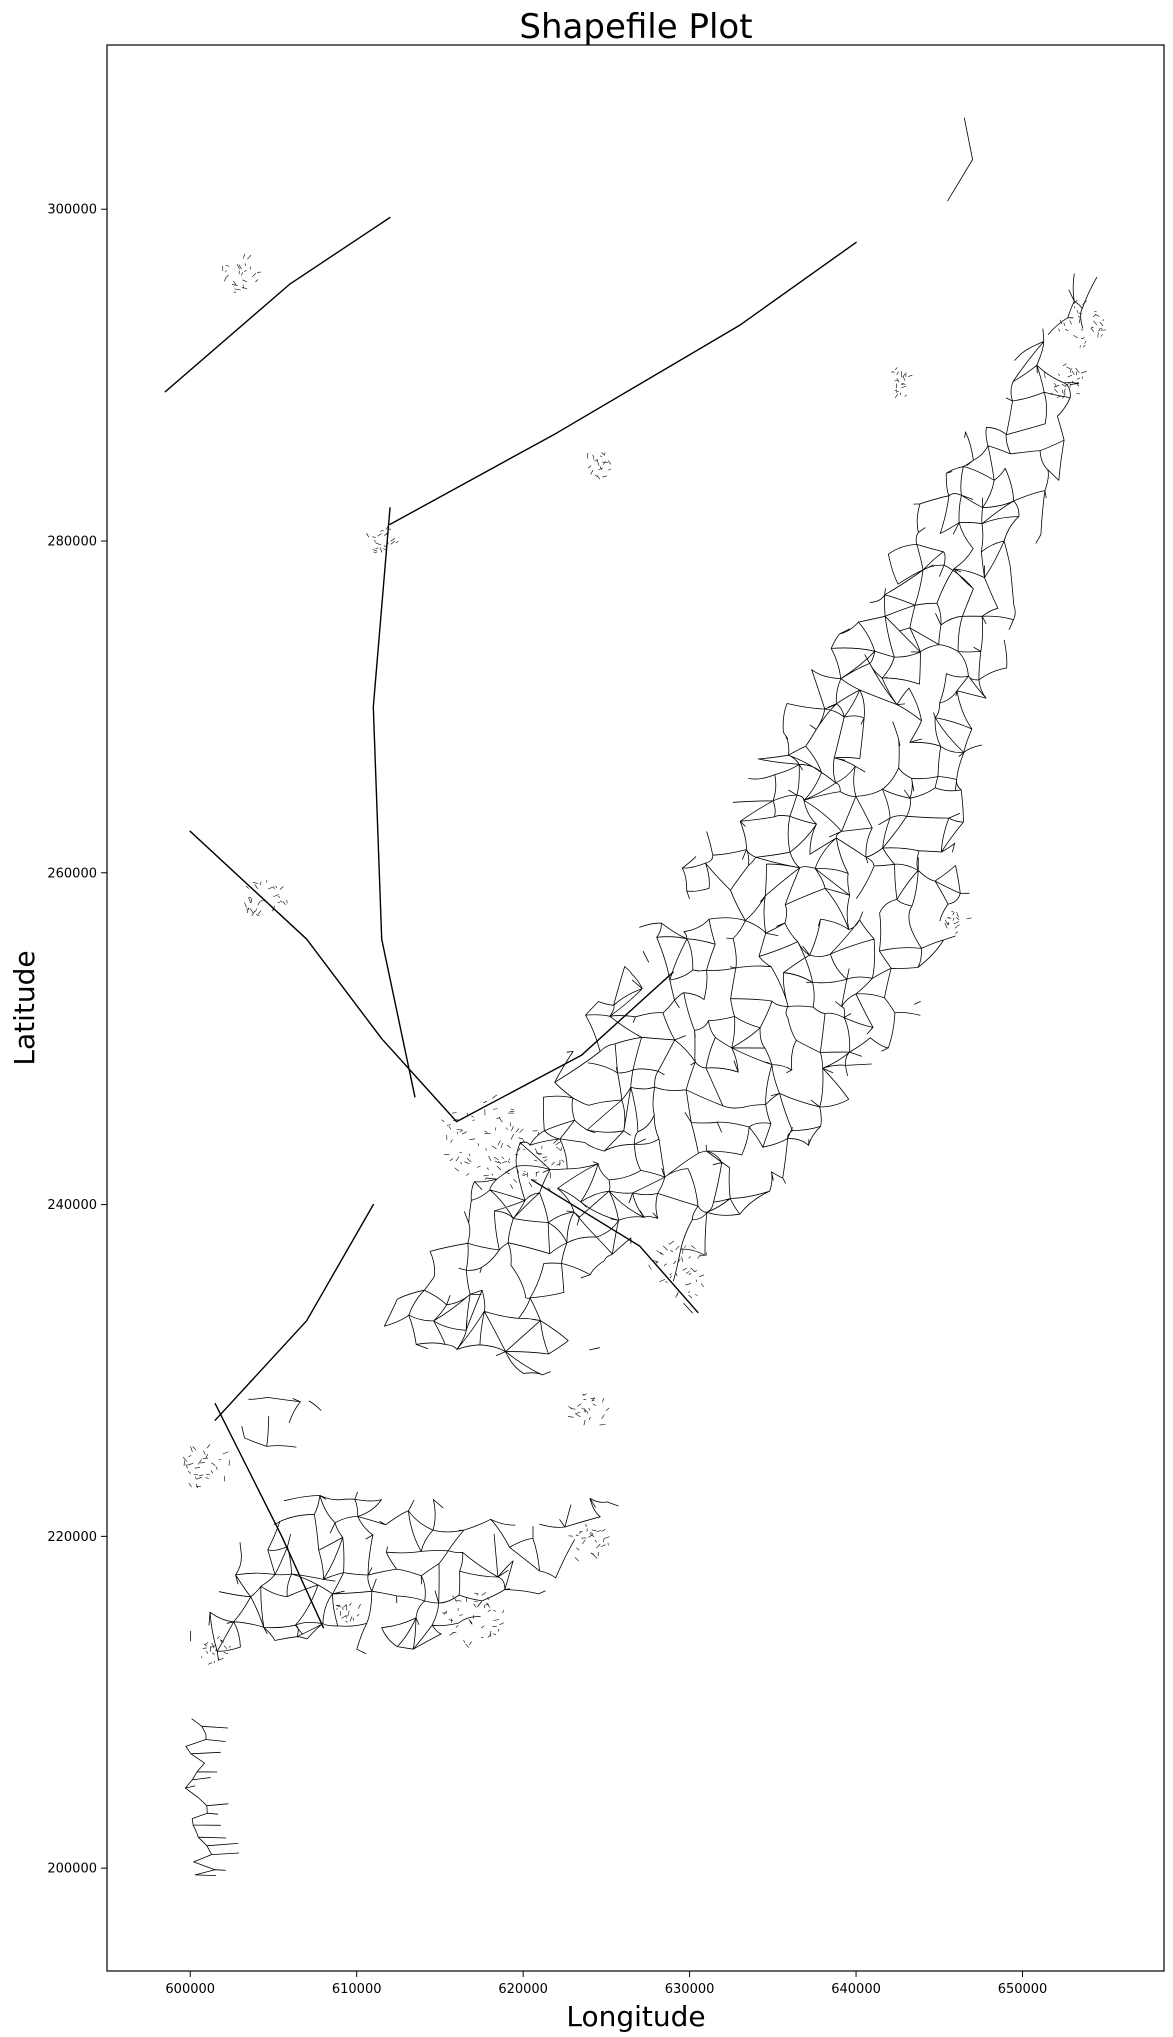 This screenshot has width=1173, height=2037. I want to click on x-tick-label: 640000, so click(856, 1989).